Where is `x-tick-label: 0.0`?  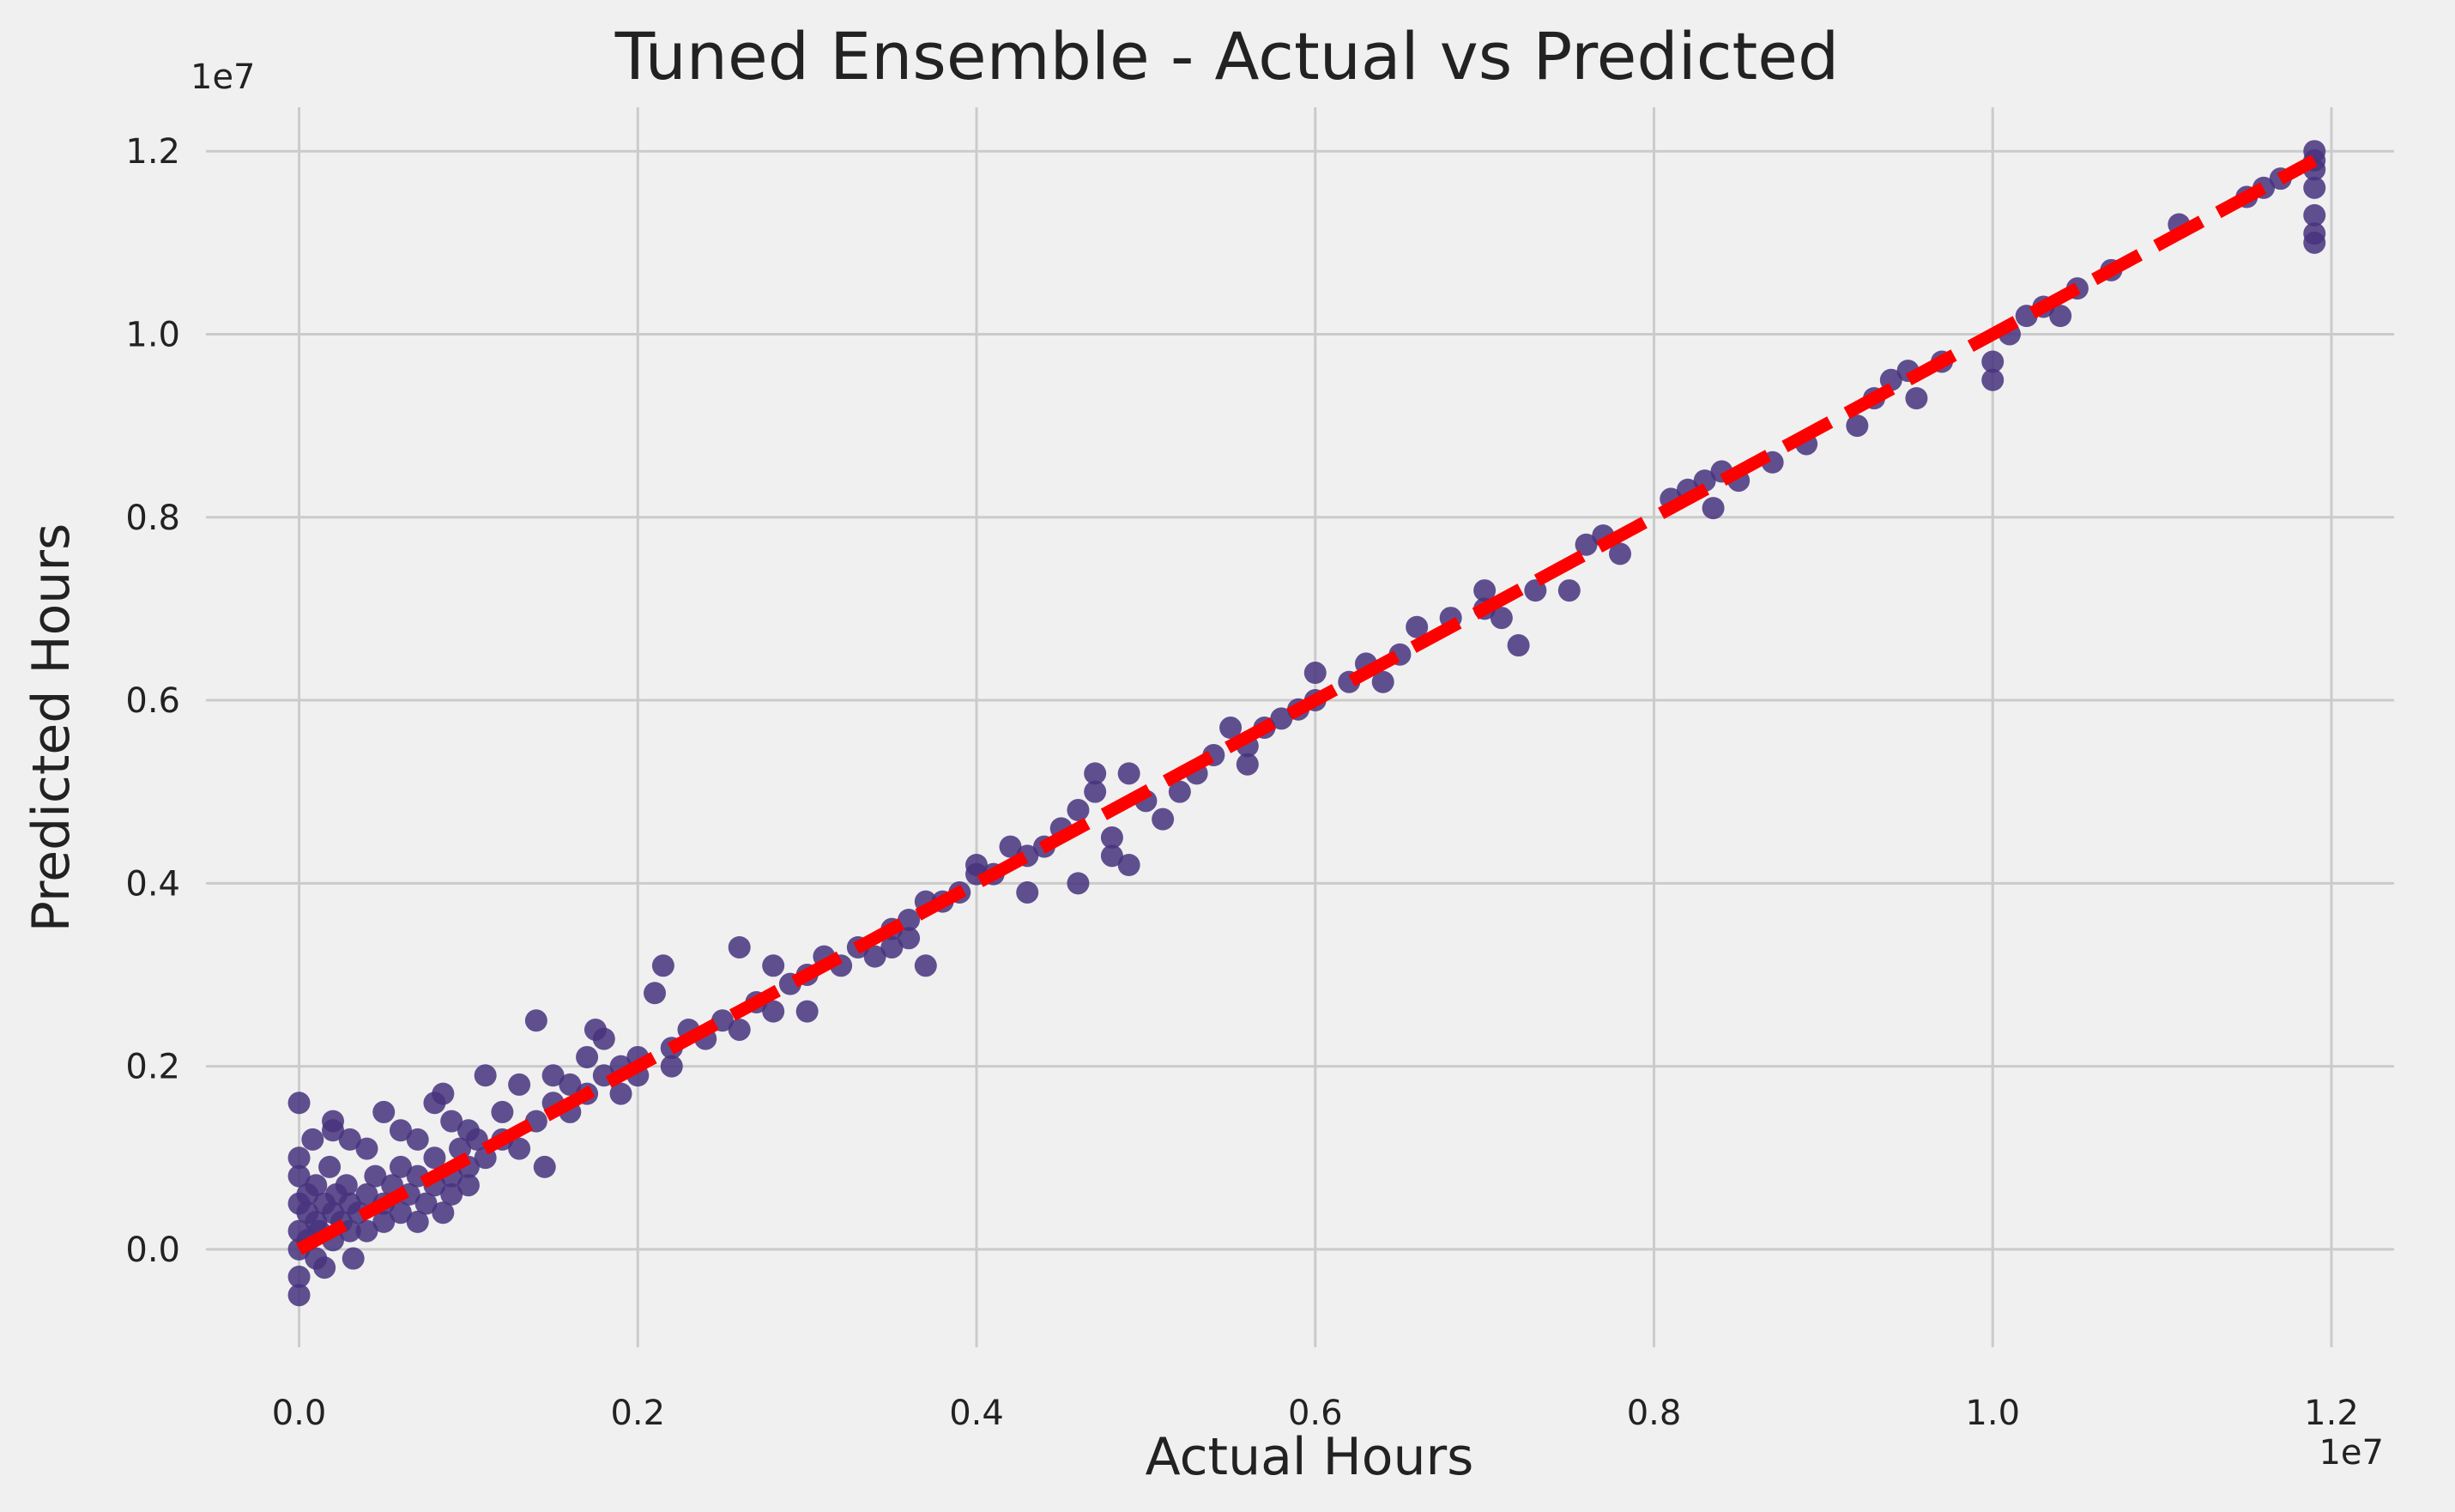 x-tick-label: 0.0 is located at coordinates (299, 1413).